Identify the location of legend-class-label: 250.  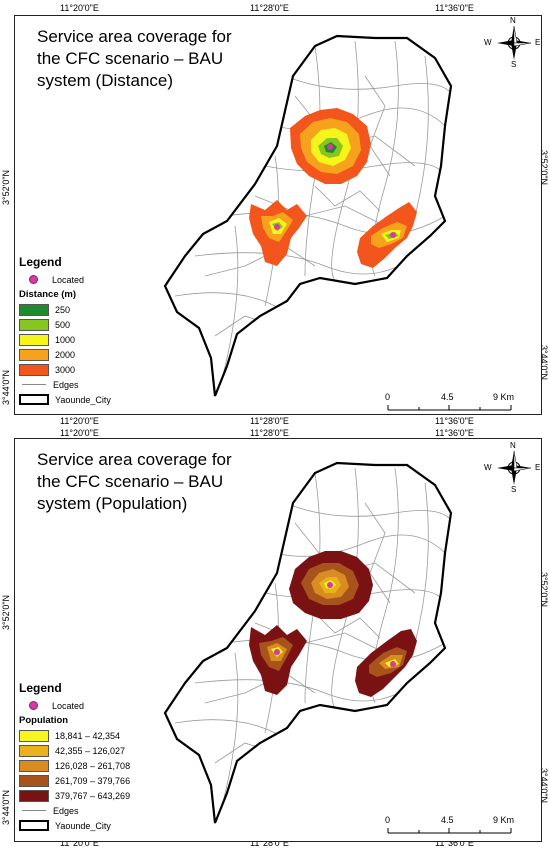
(63, 309).